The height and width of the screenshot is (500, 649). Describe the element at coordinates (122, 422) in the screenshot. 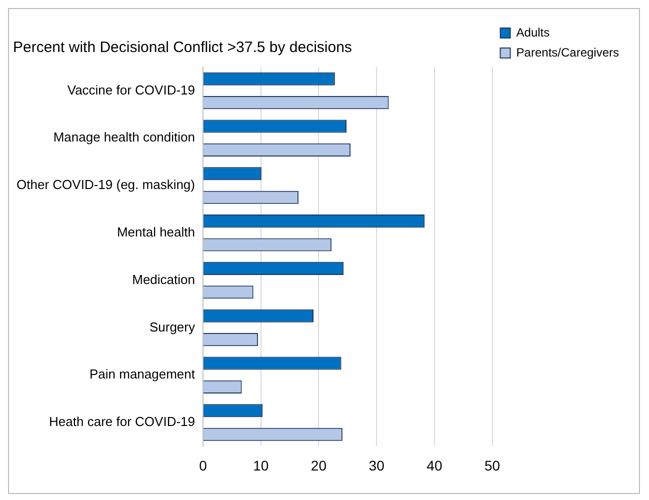

I see `y-tick-label: Heath care for COVID-19` at that location.